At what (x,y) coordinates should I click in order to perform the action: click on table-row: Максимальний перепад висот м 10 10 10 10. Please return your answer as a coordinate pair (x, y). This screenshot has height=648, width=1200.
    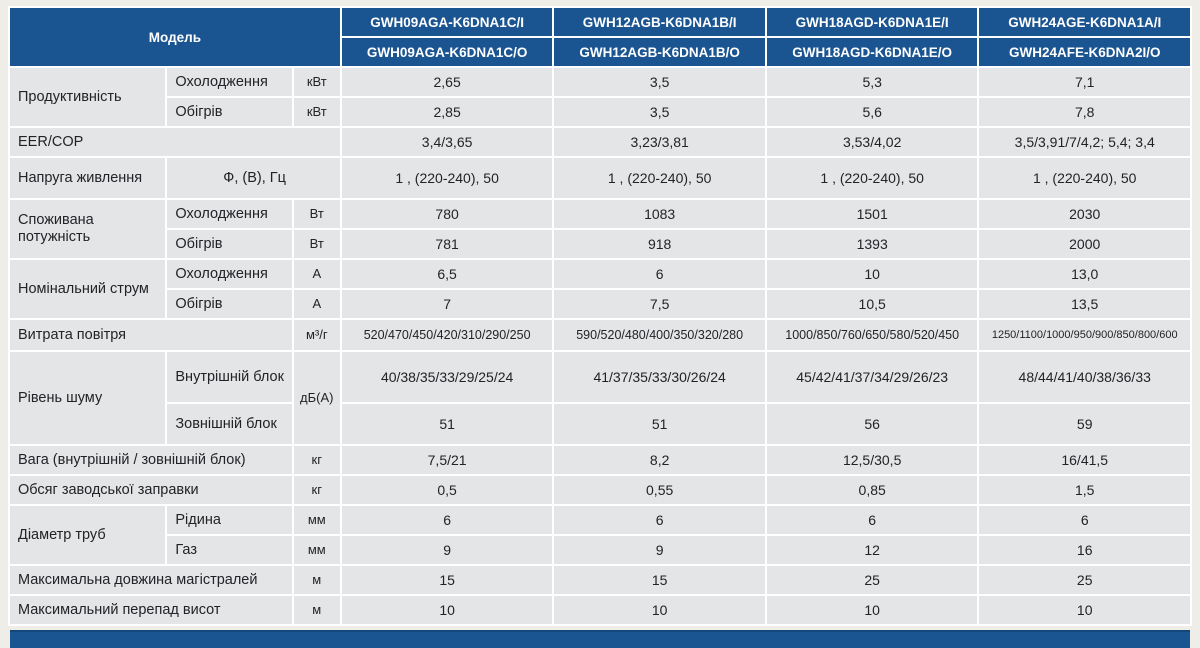
    Looking at the image, I should click on (600, 610).